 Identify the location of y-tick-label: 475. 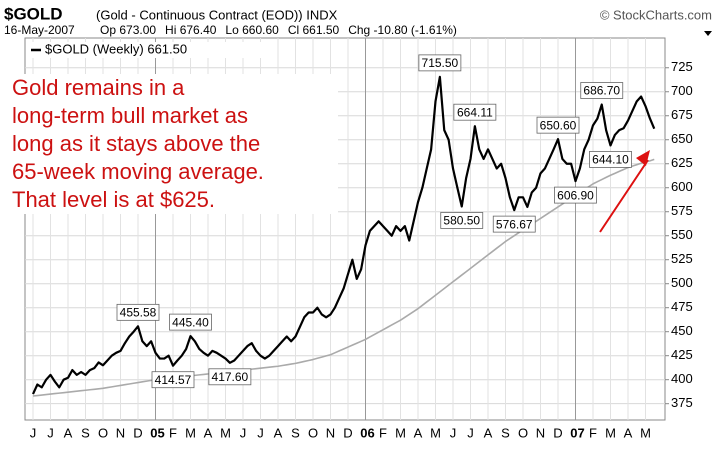
(682, 306).